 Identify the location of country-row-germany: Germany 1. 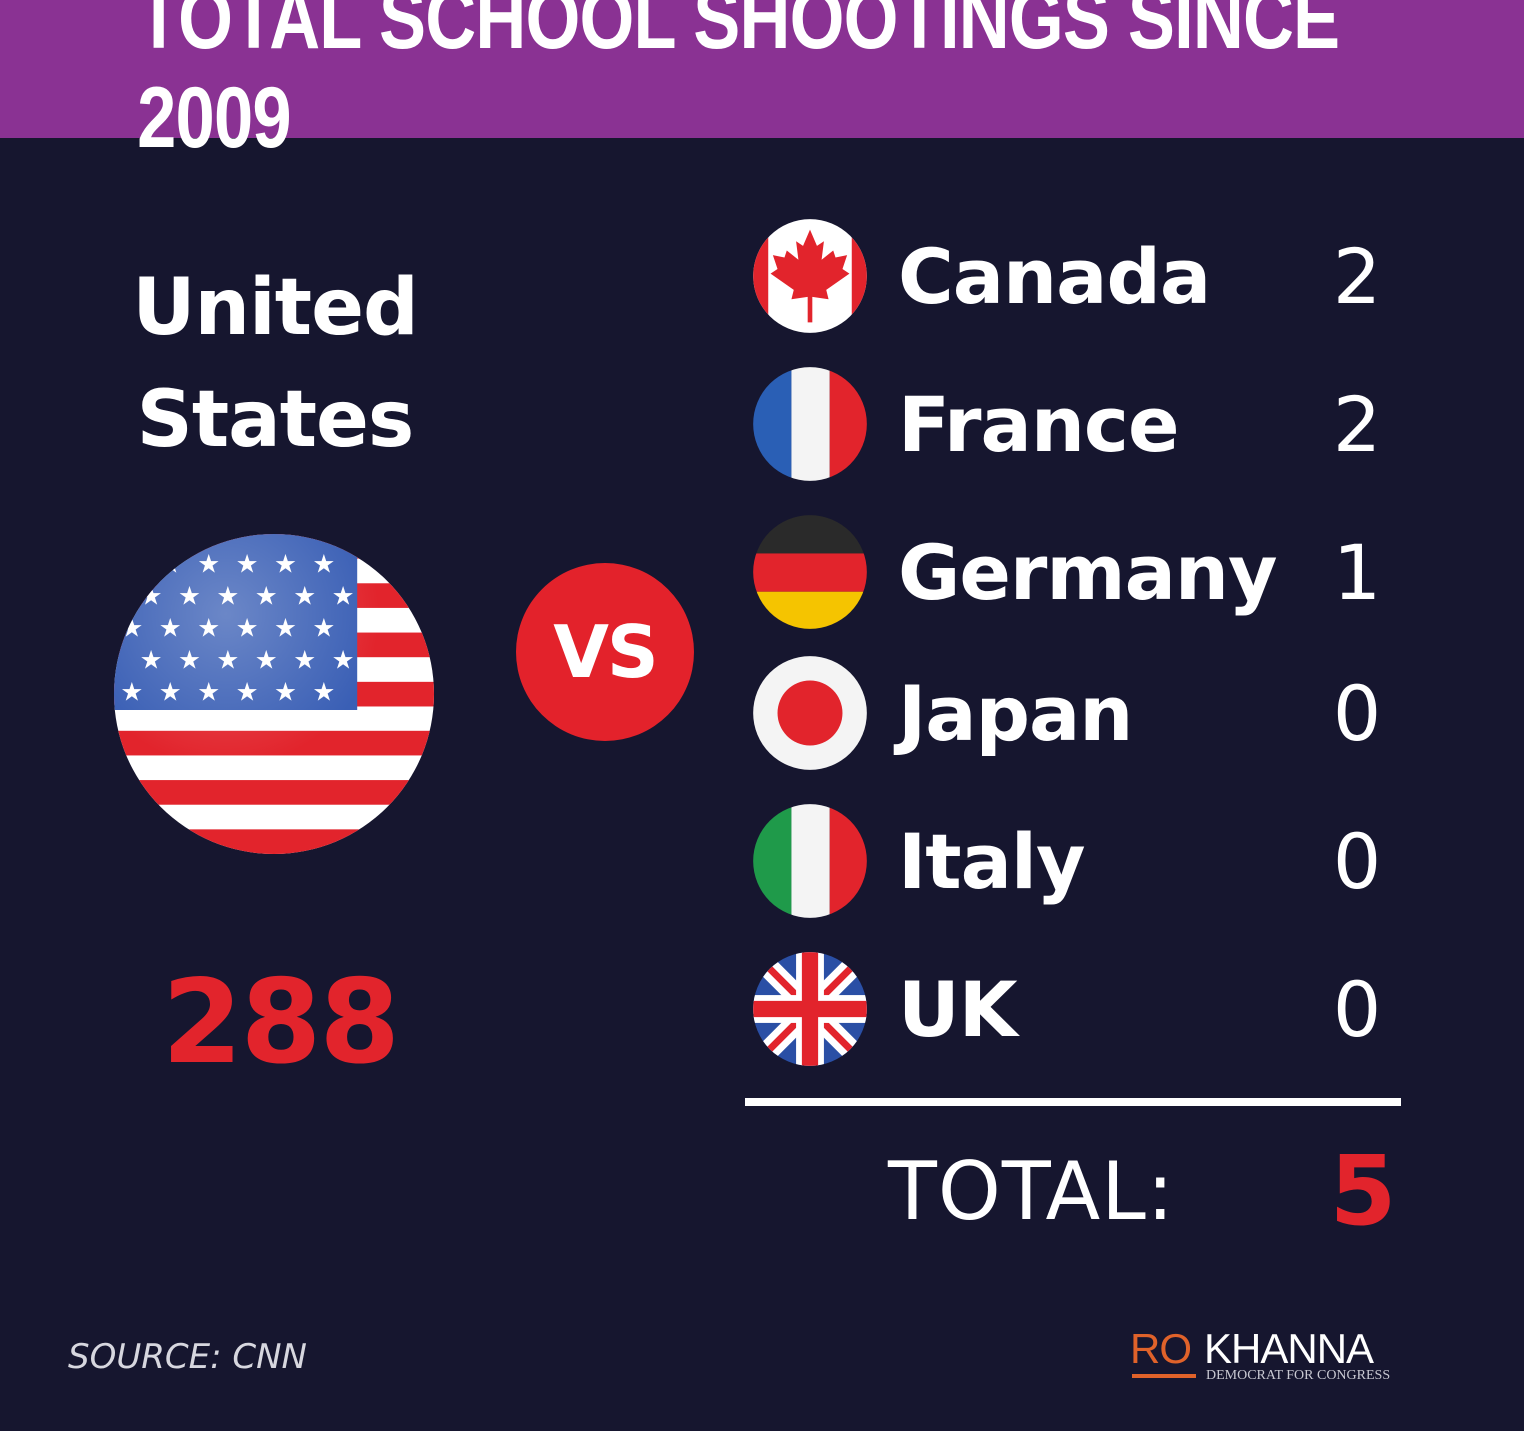
(1092, 574).